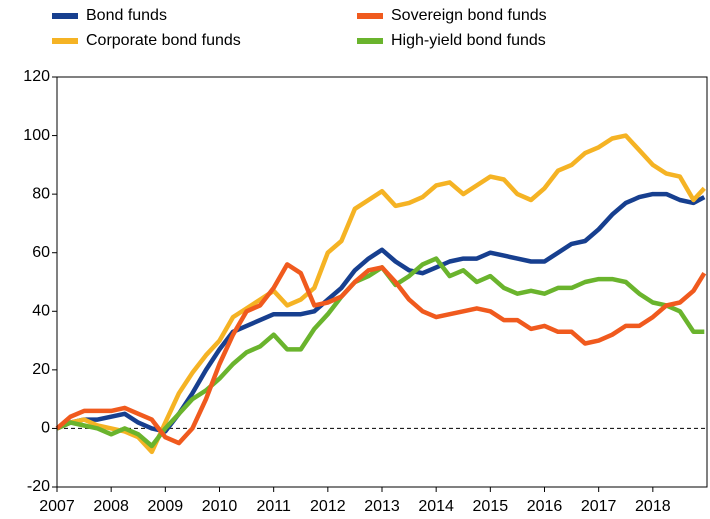  I want to click on y-tick-label: 120, so click(36, 76).